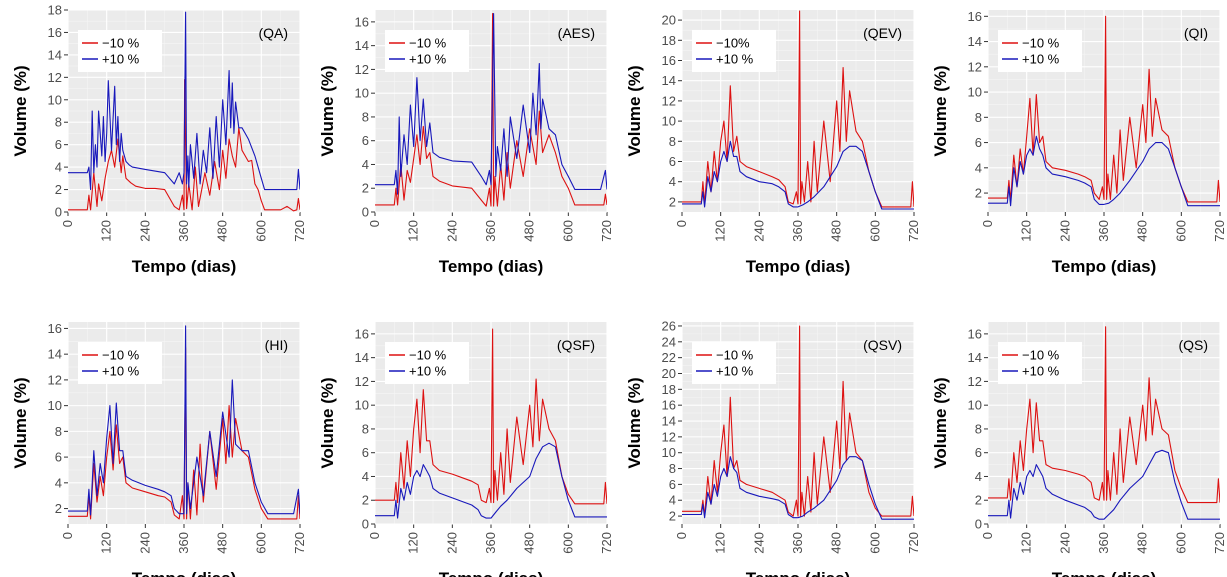  I want to click on chart-3-y-tick-label: 12, so click(975, 66).